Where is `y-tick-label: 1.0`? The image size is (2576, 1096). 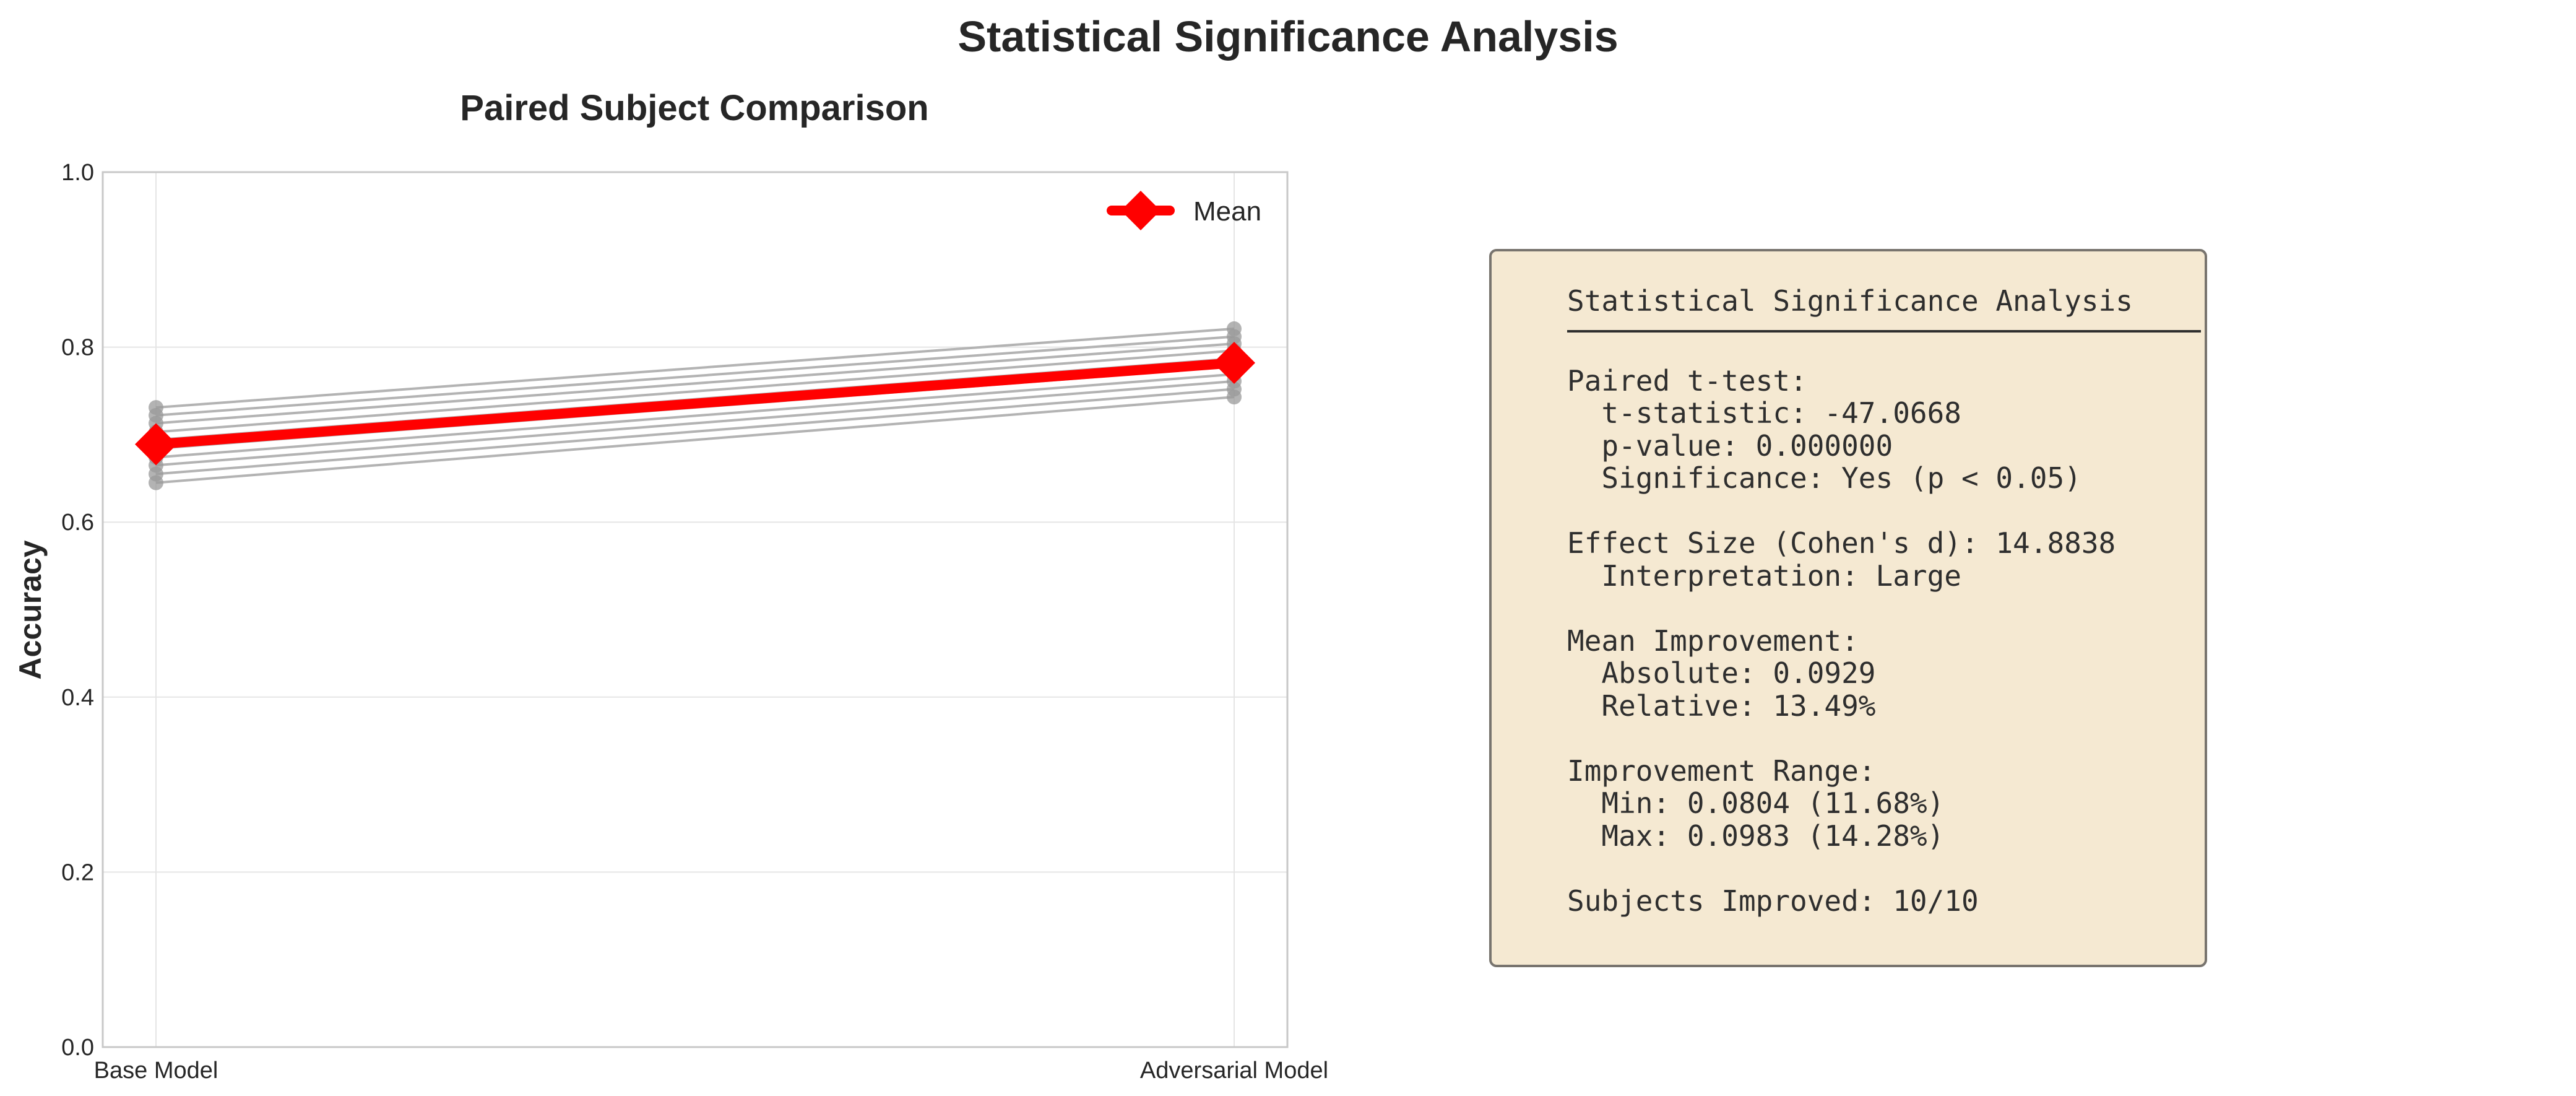
y-tick-label: 1.0 is located at coordinates (77, 173).